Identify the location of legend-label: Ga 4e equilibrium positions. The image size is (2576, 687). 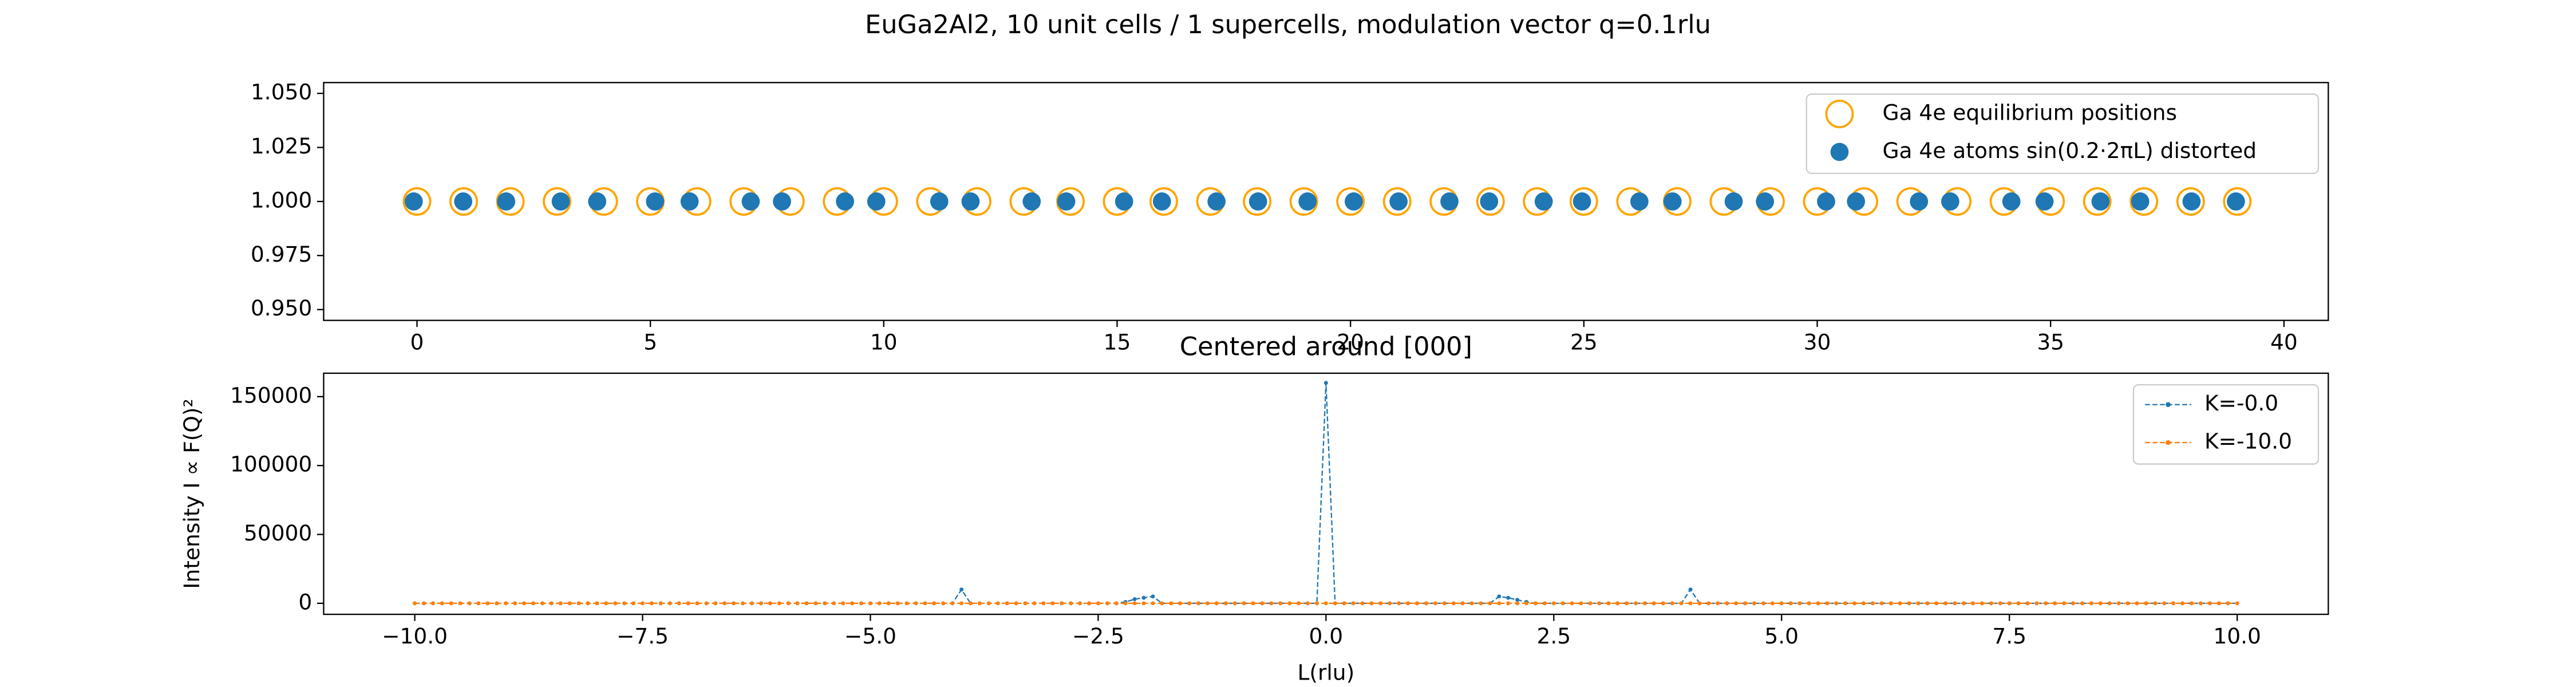
(2029, 112).